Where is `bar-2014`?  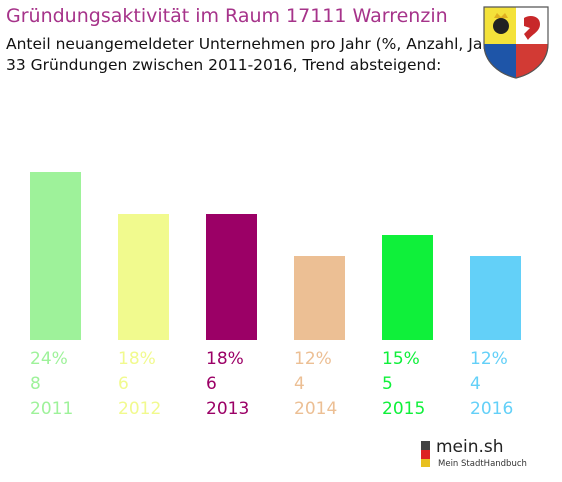
bar-2014 is located at coordinates (319, 298).